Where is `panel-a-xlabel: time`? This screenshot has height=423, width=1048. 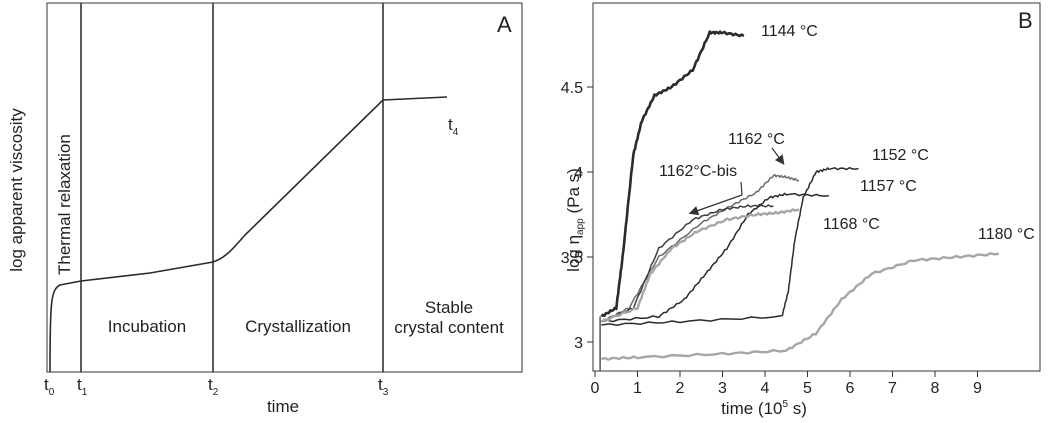 panel-a-xlabel: time is located at coordinates (283, 406).